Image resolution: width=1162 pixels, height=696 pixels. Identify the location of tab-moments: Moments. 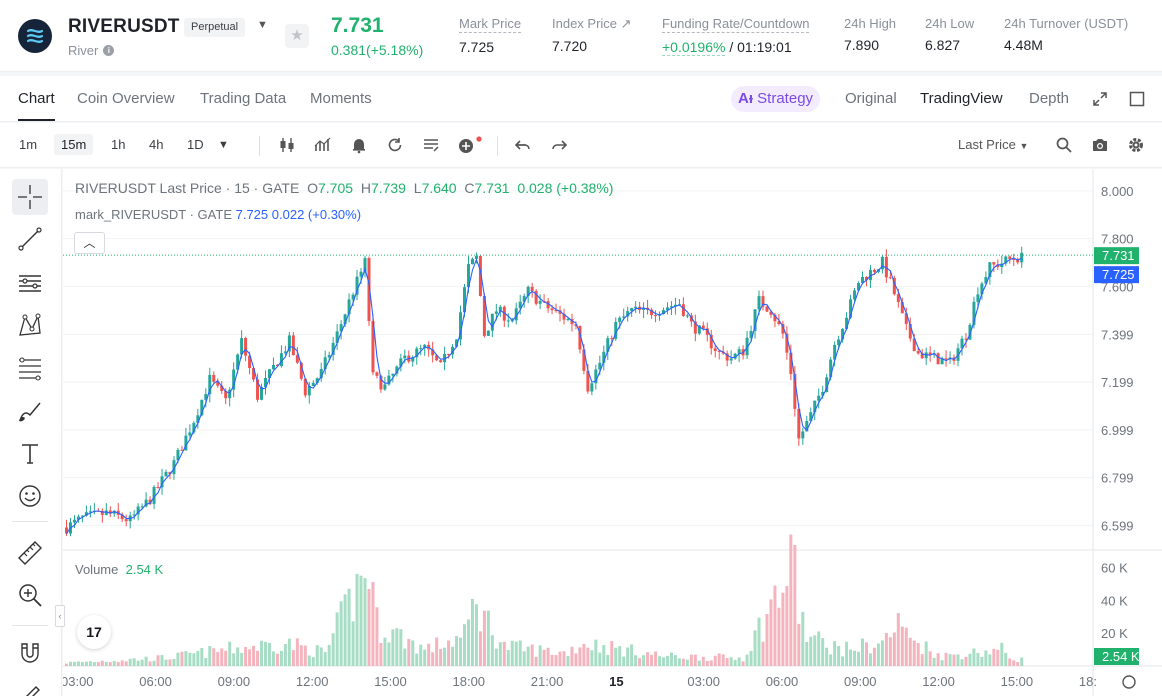
(341, 98).